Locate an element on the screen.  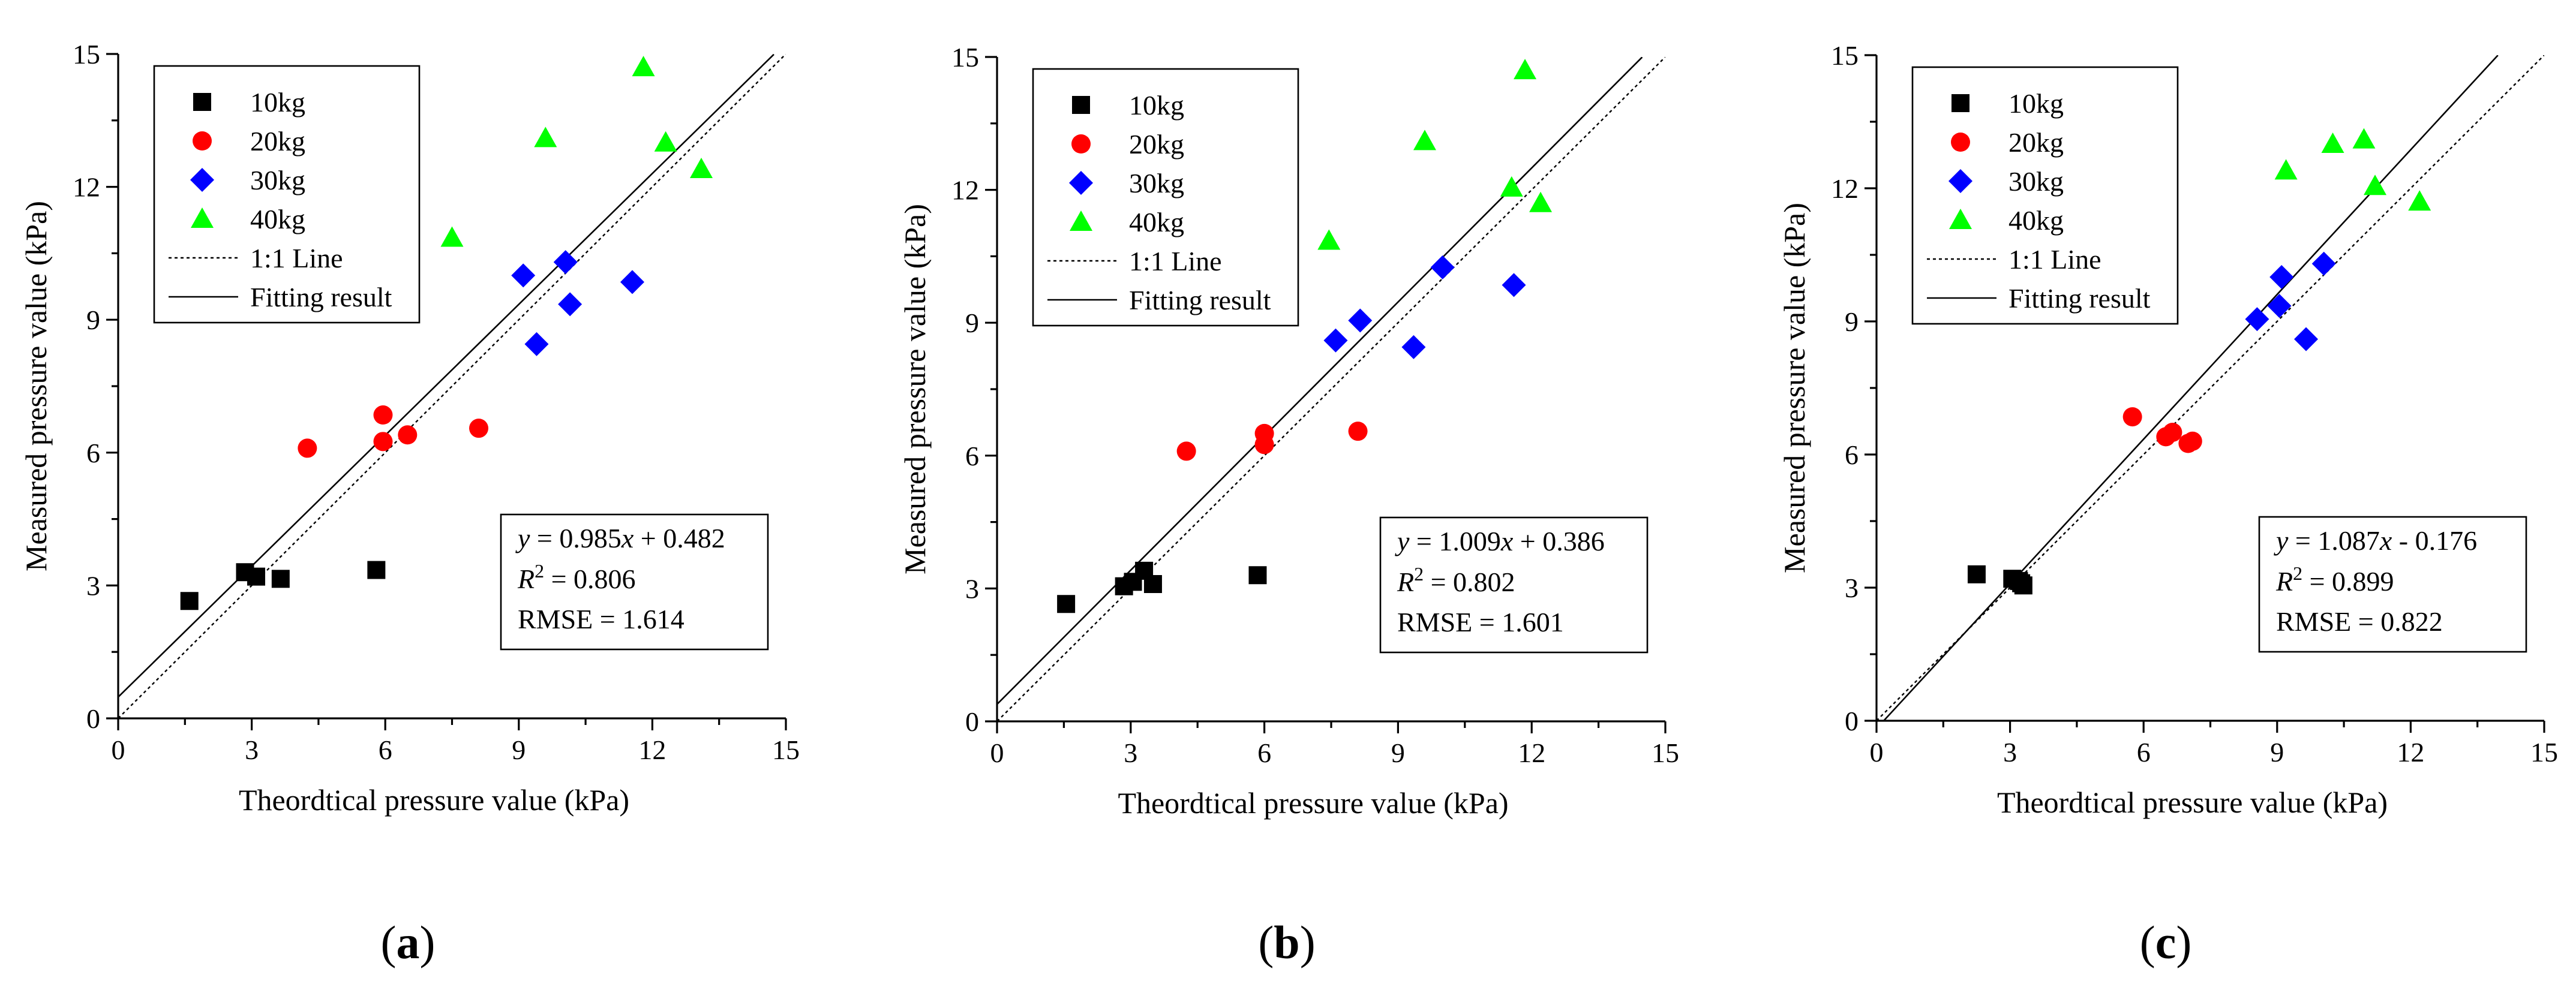
panel-c-stats-box is located at coordinates (2392, 584).